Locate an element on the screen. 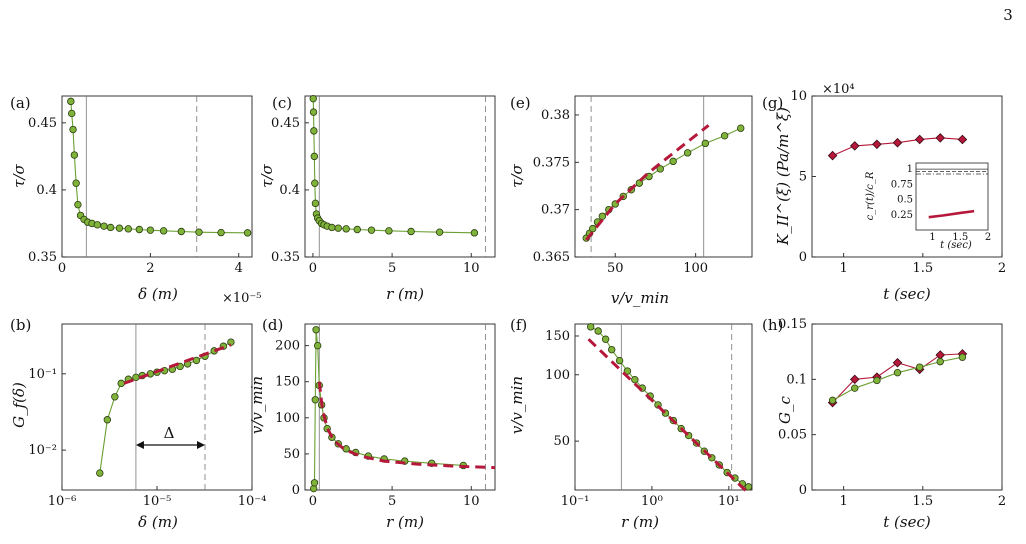 The height and width of the screenshot is (544, 1026). panel-f: 10⁻¹ 10⁰ 10¹ 50 100 150 is located at coordinates (649, 416).